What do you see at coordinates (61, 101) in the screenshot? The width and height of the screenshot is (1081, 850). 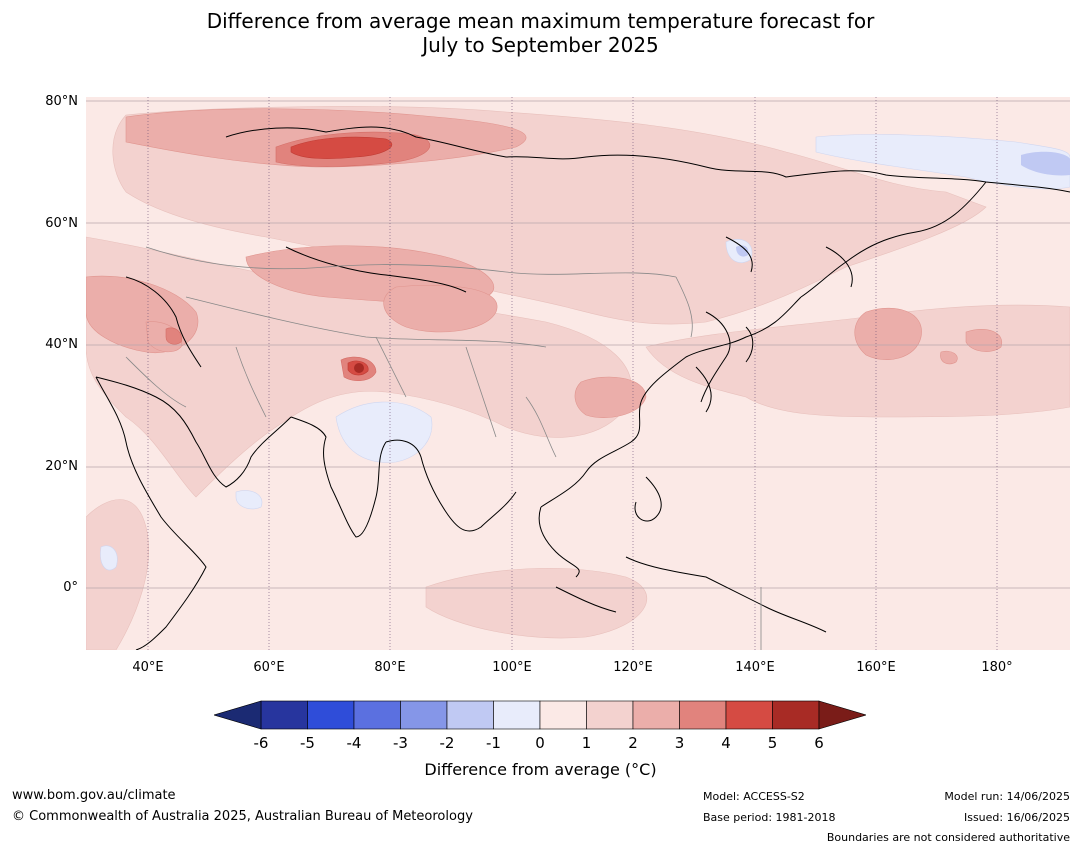 I see `lat-label-80n: 80°N` at bounding box center [61, 101].